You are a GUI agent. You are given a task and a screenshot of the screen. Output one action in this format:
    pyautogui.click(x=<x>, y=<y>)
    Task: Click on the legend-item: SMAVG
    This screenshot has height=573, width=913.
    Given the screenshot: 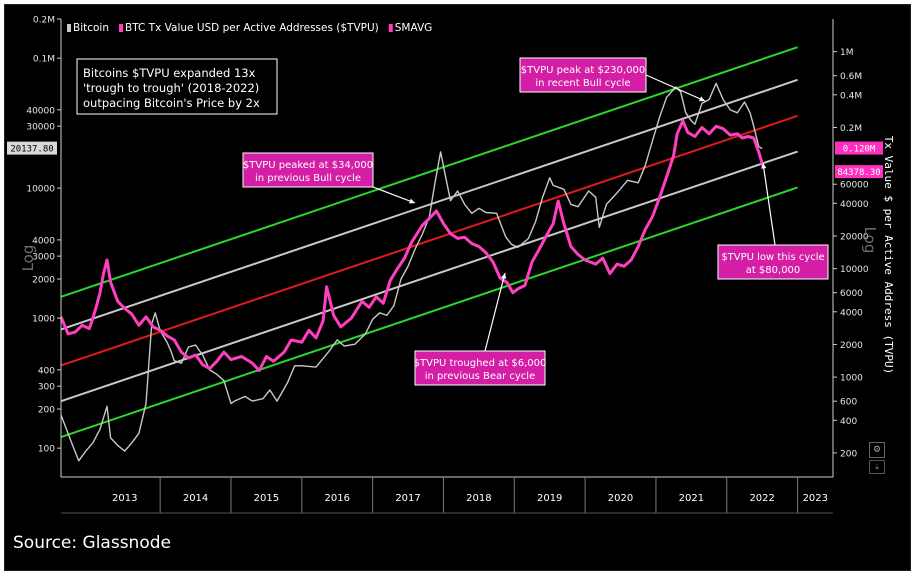 What is the action you would take?
    pyautogui.click(x=414, y=28)
    